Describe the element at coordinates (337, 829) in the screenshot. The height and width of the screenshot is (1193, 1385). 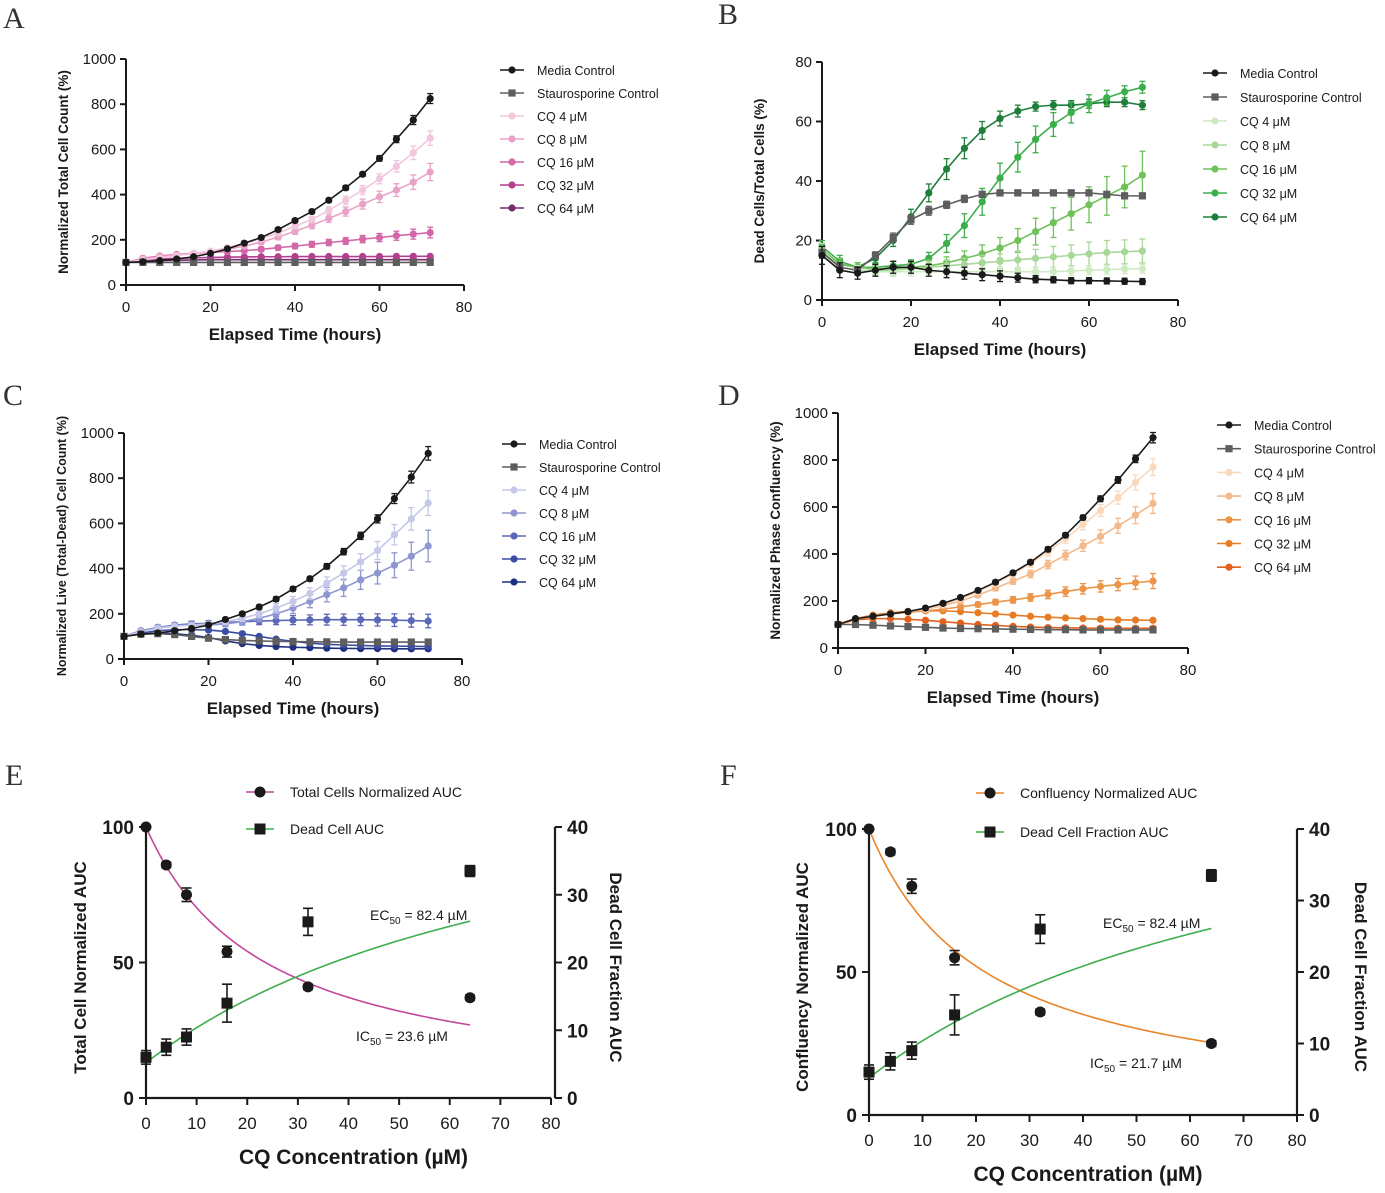
I see `legend-label: Dead Cell AUC` at that location.